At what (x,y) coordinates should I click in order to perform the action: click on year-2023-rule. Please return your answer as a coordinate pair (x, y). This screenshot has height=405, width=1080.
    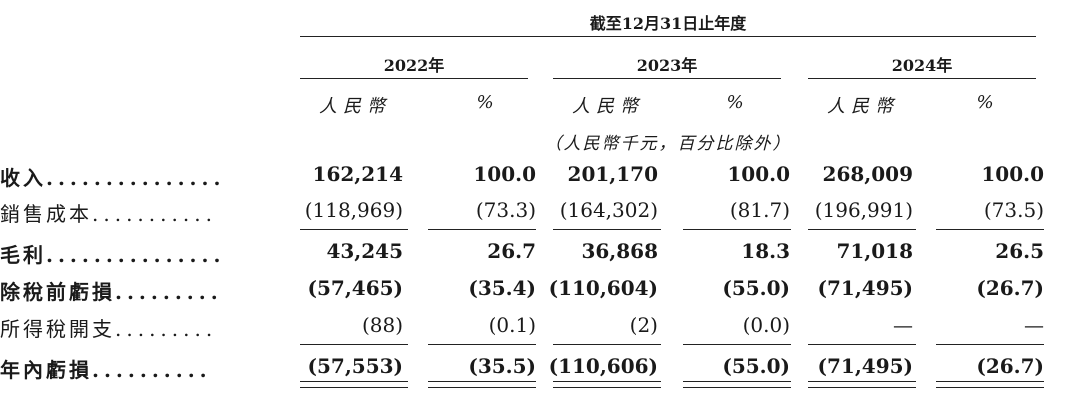
    Looking at the image, I should click on (667, 78).